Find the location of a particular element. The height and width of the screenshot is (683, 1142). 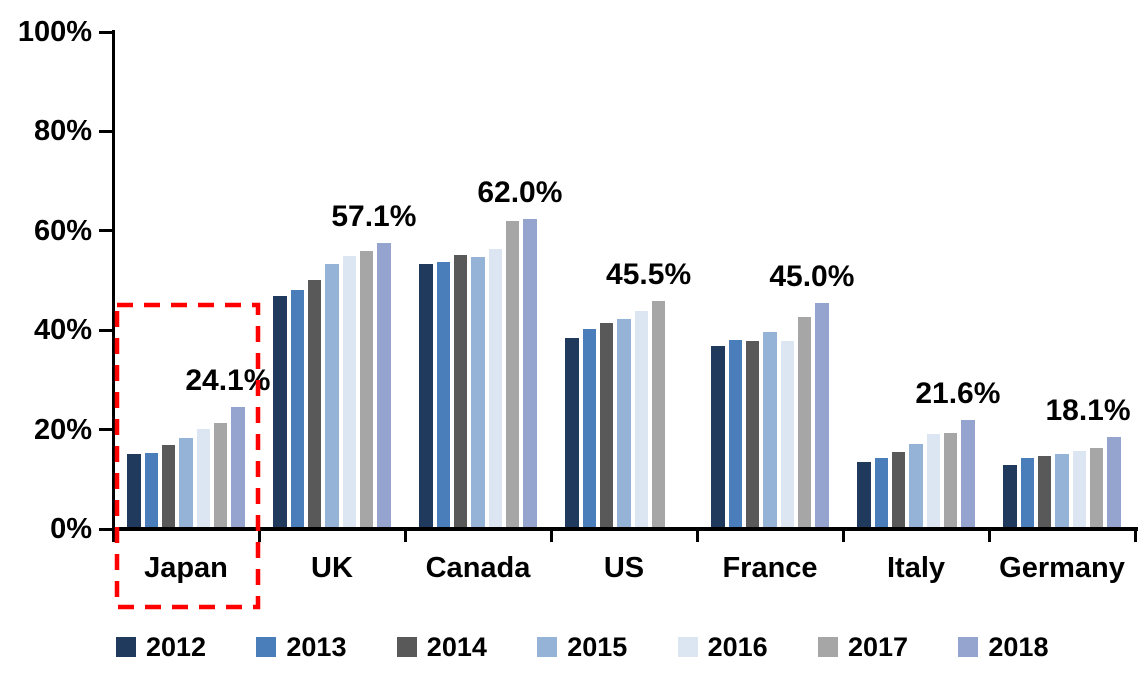

bar-germany-2014 is located at coordinates (1044, 491).